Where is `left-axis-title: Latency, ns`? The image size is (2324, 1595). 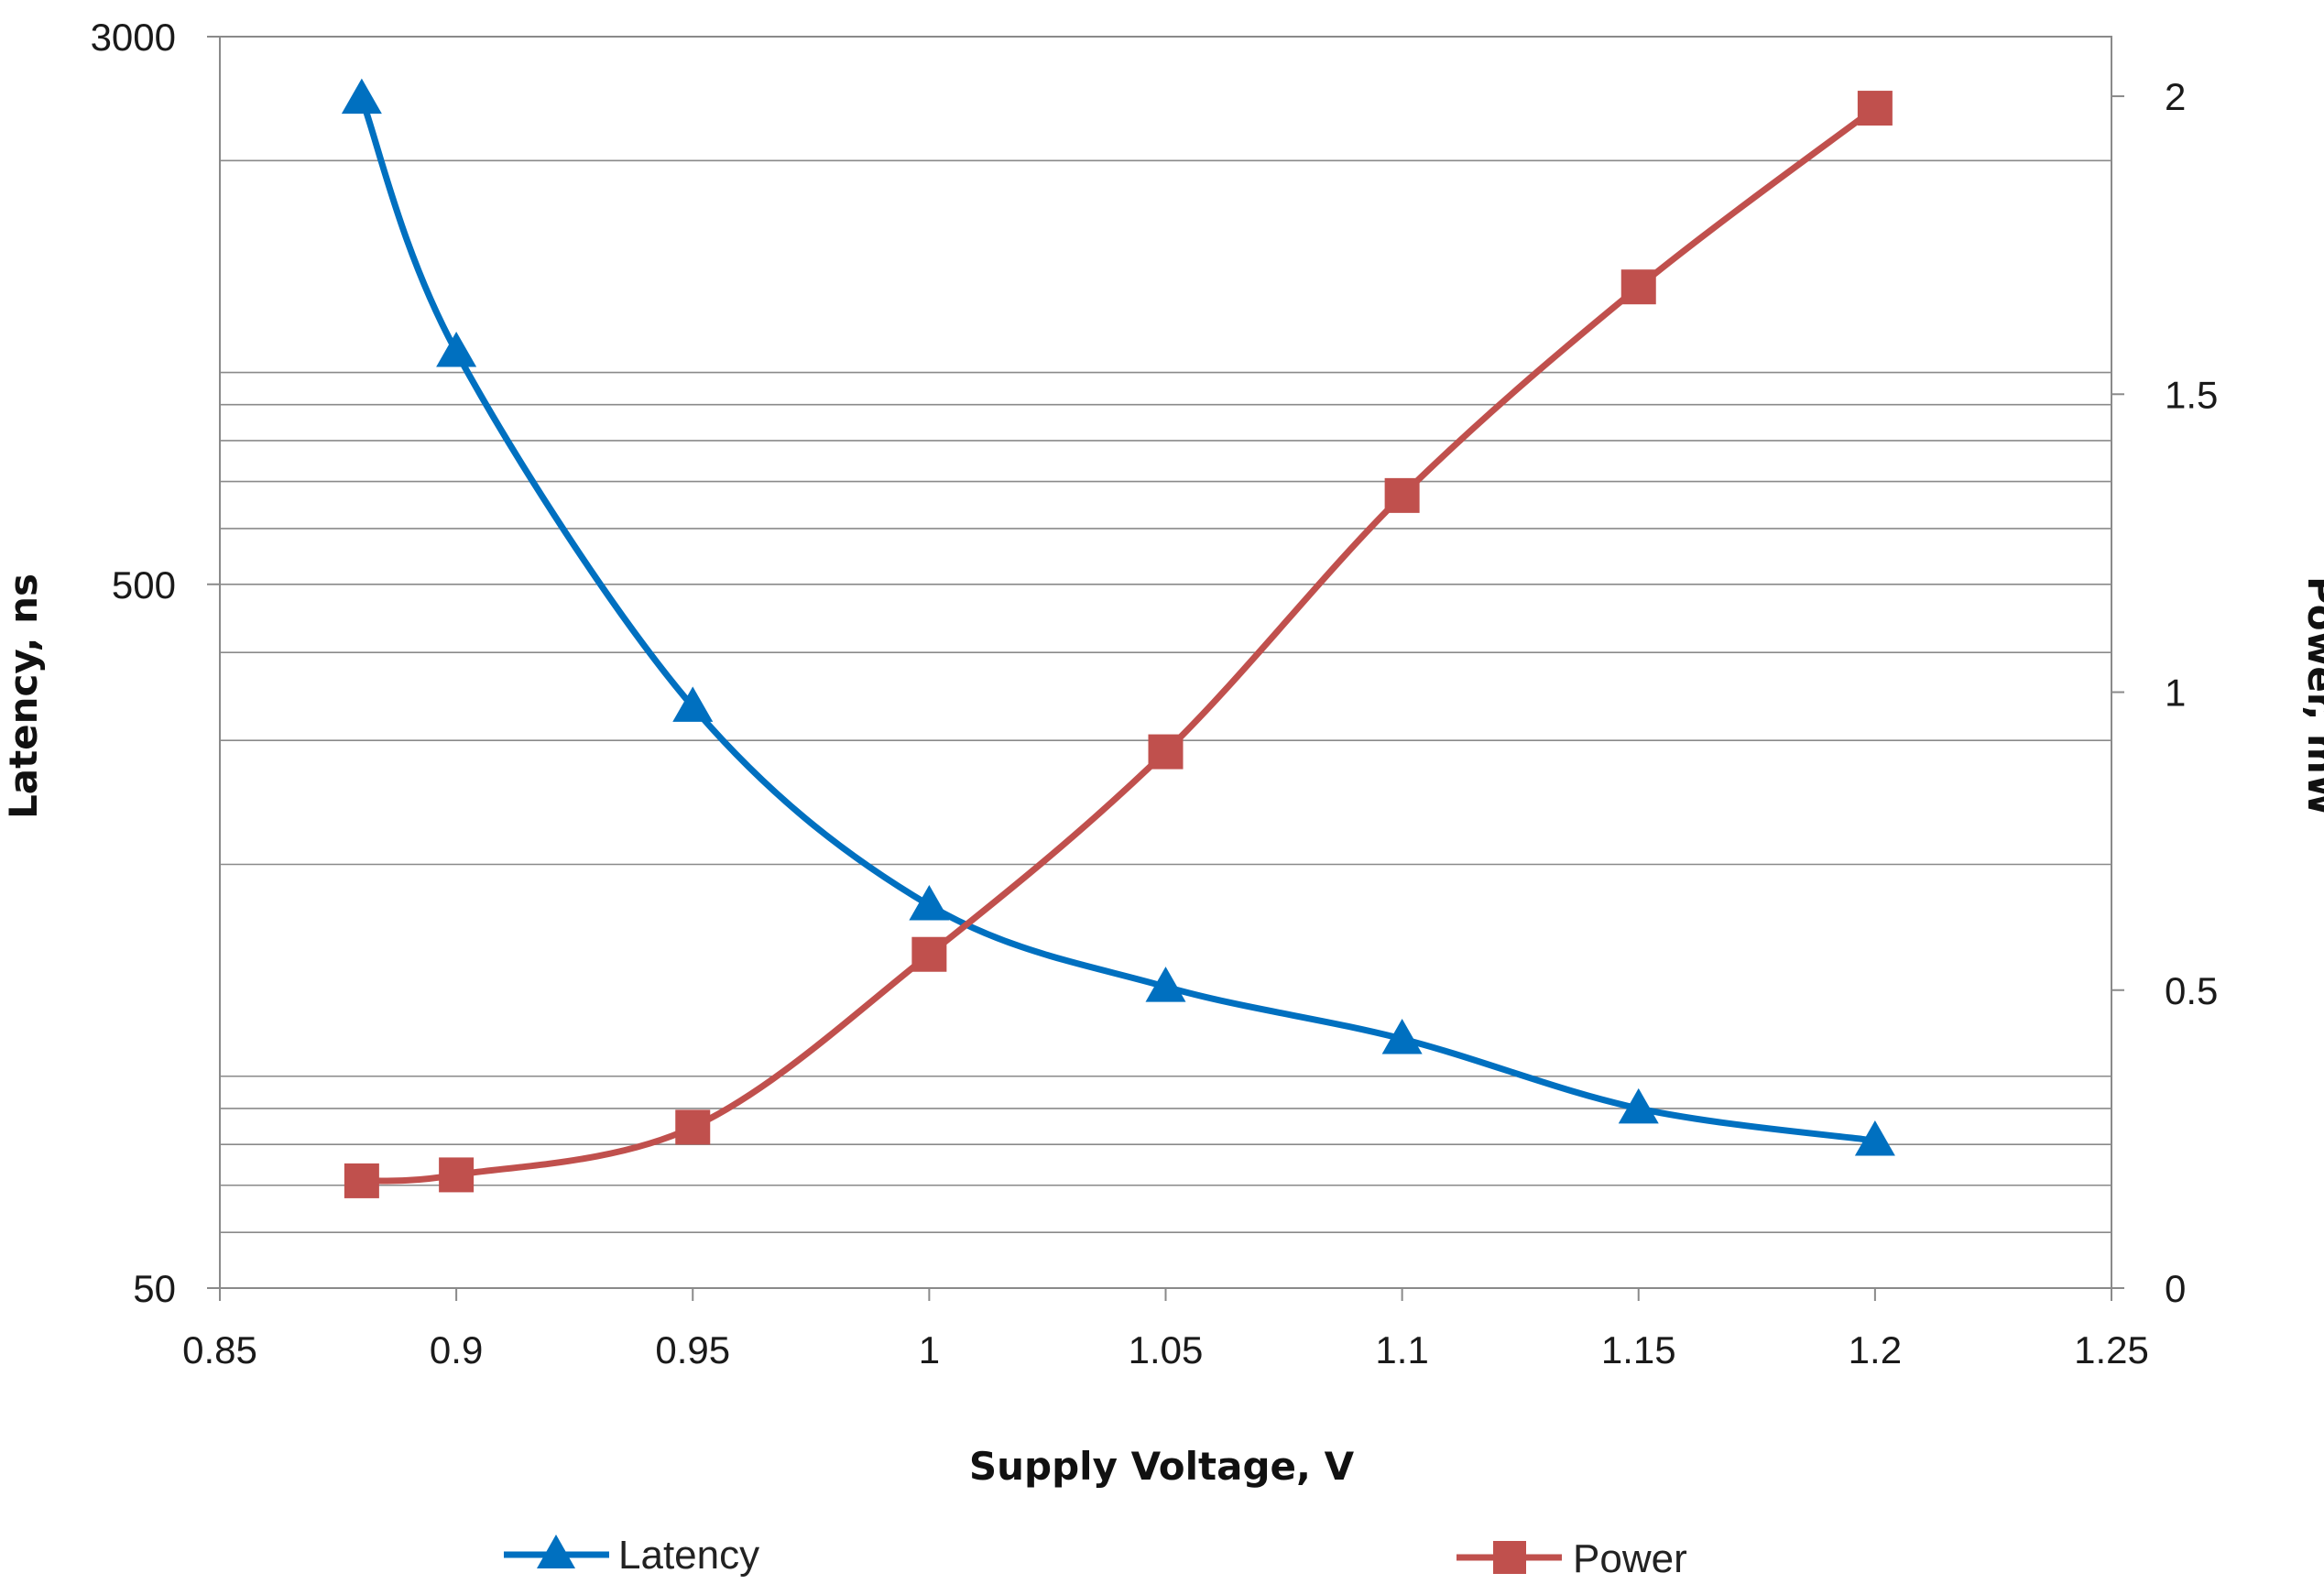 left-axis-title: Latency, ns is located at coordinates (23, 696).